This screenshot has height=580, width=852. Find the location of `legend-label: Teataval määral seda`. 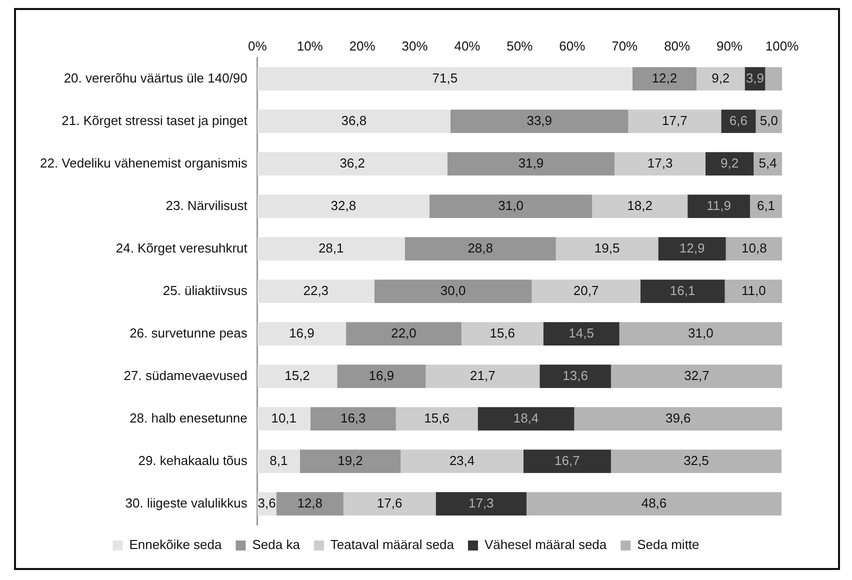

legend-label: Teataval määral seda is located at coordinates (392, 544).